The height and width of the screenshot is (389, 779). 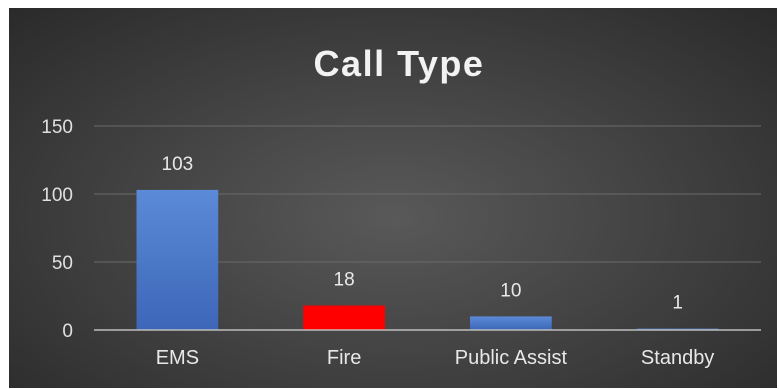 I want to click on y-axis-ticks: 0 50 100 150, so click(x=57, y=229).